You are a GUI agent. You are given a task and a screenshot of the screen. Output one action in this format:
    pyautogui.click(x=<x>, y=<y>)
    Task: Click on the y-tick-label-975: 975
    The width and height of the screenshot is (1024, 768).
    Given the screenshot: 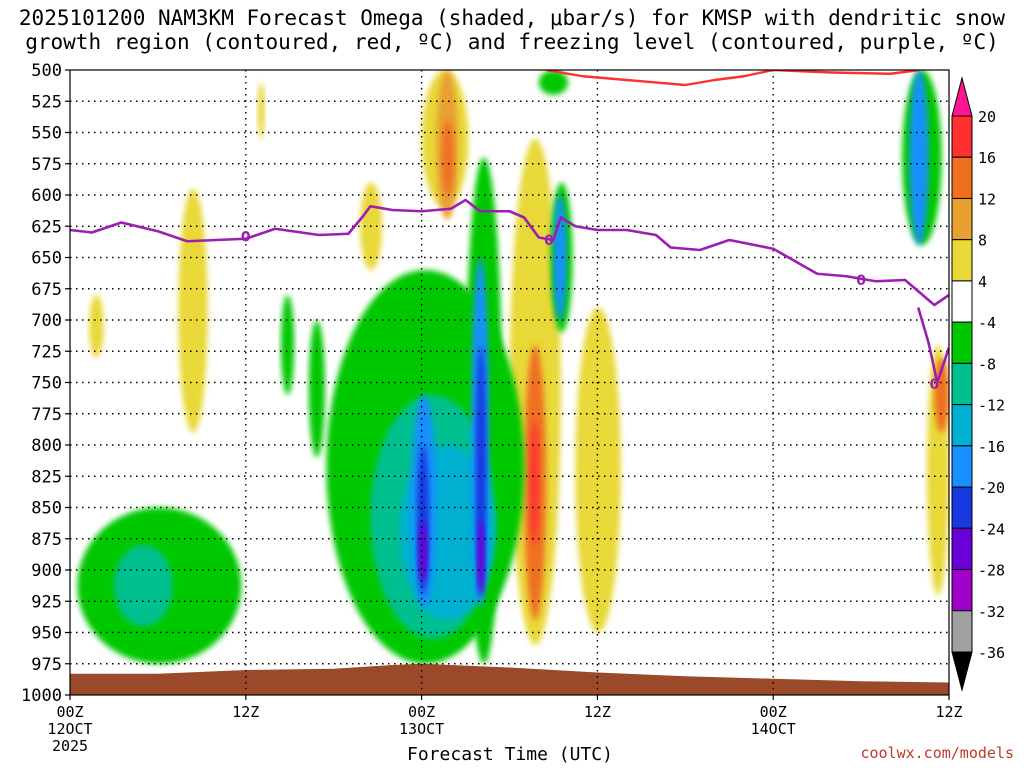 What is the action you would take?
    pyautogui.click(x=46, y=665)
    